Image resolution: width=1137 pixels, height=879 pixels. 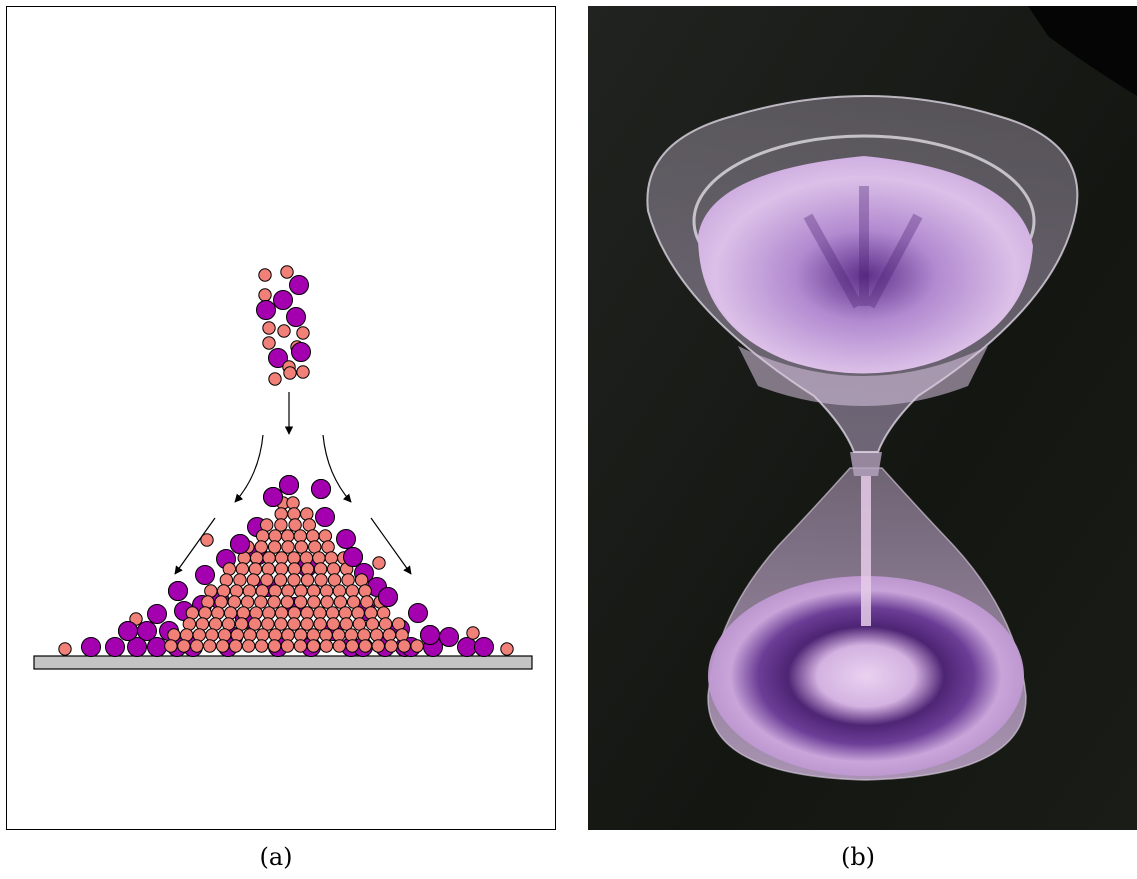 I want to click on sand-stream, so click(x=866, y=551).